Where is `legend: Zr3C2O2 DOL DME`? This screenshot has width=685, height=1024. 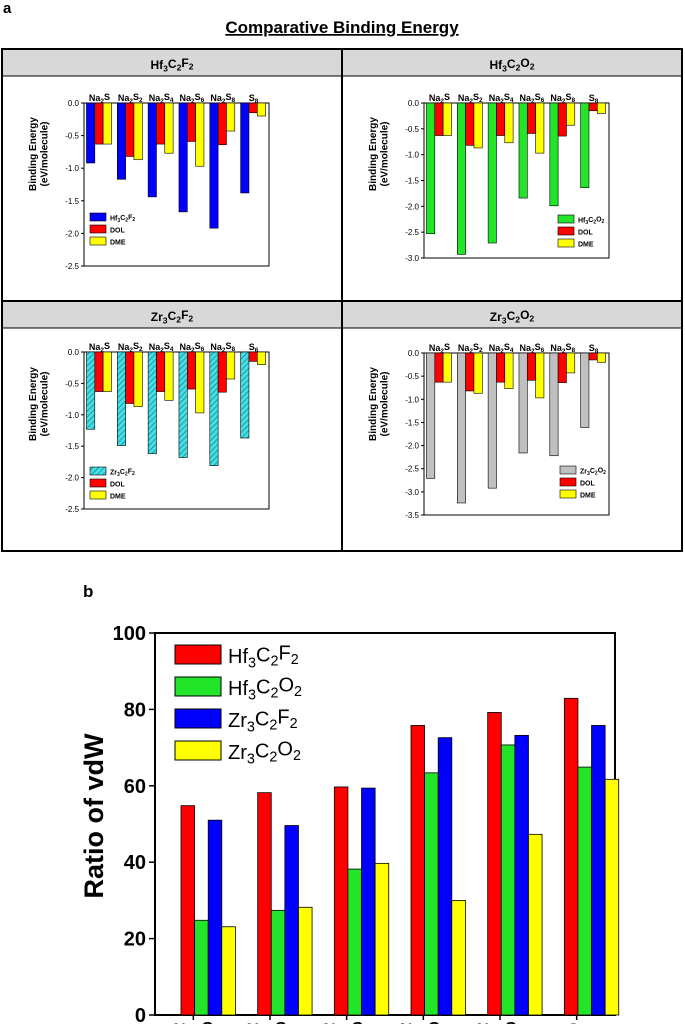
legend: Zr3C2O2 DOL DME is located at coordinates (582, 482).